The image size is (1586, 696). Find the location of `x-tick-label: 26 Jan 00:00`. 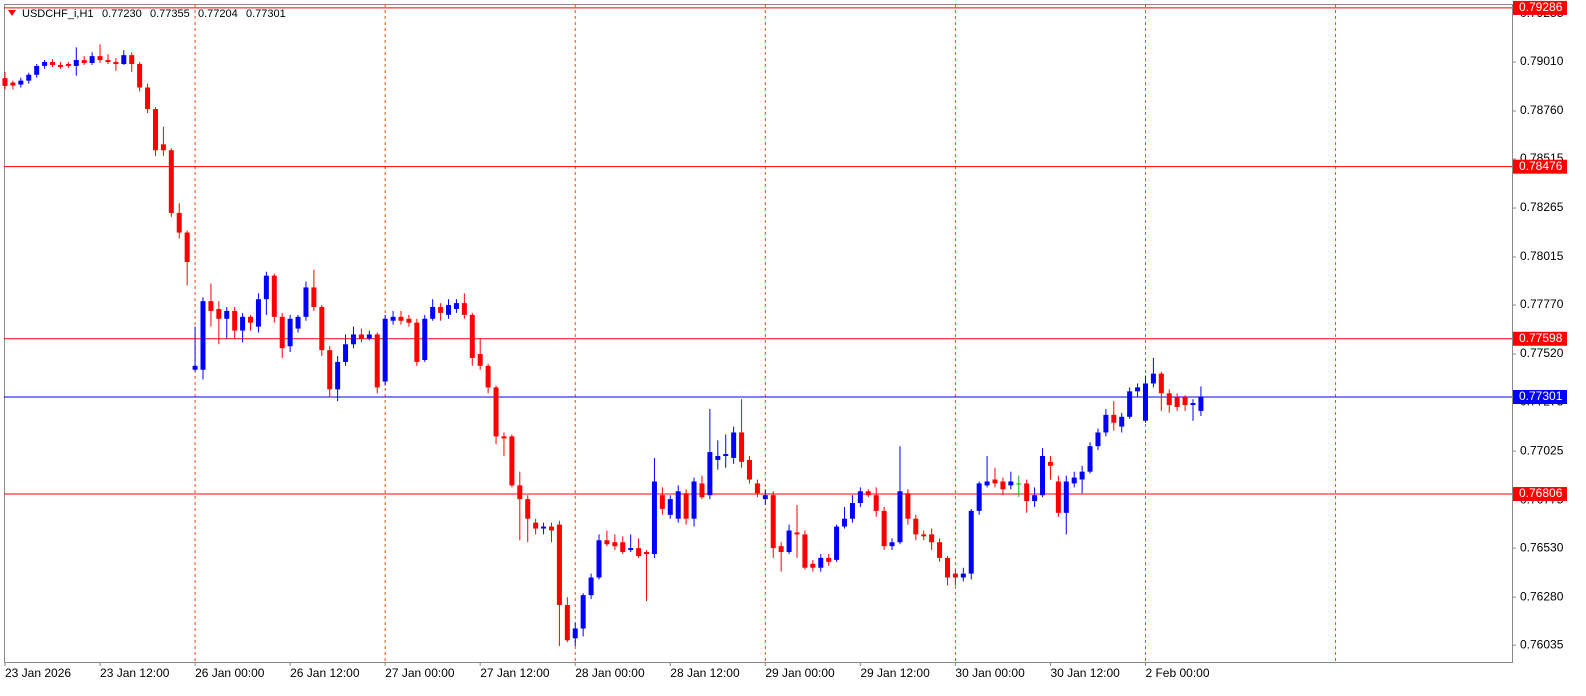

x-tick-label: 26 Jan 00:00 is located at coordinates (230, 673).